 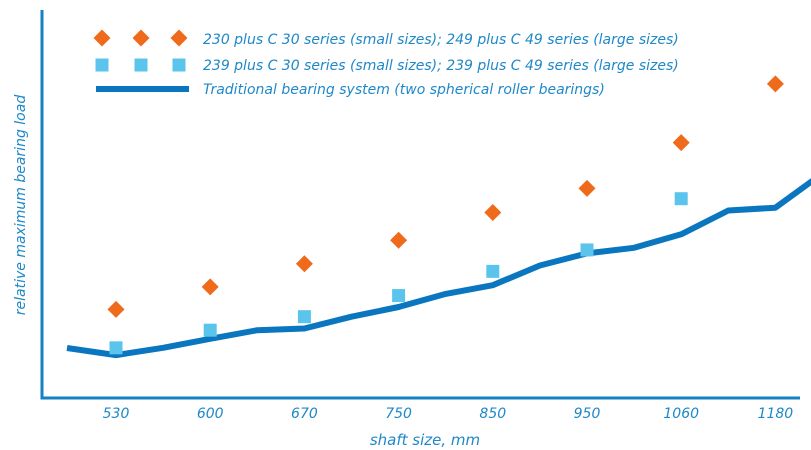 I want to click on x-tick-label: 530, so click(x=116, y=414).